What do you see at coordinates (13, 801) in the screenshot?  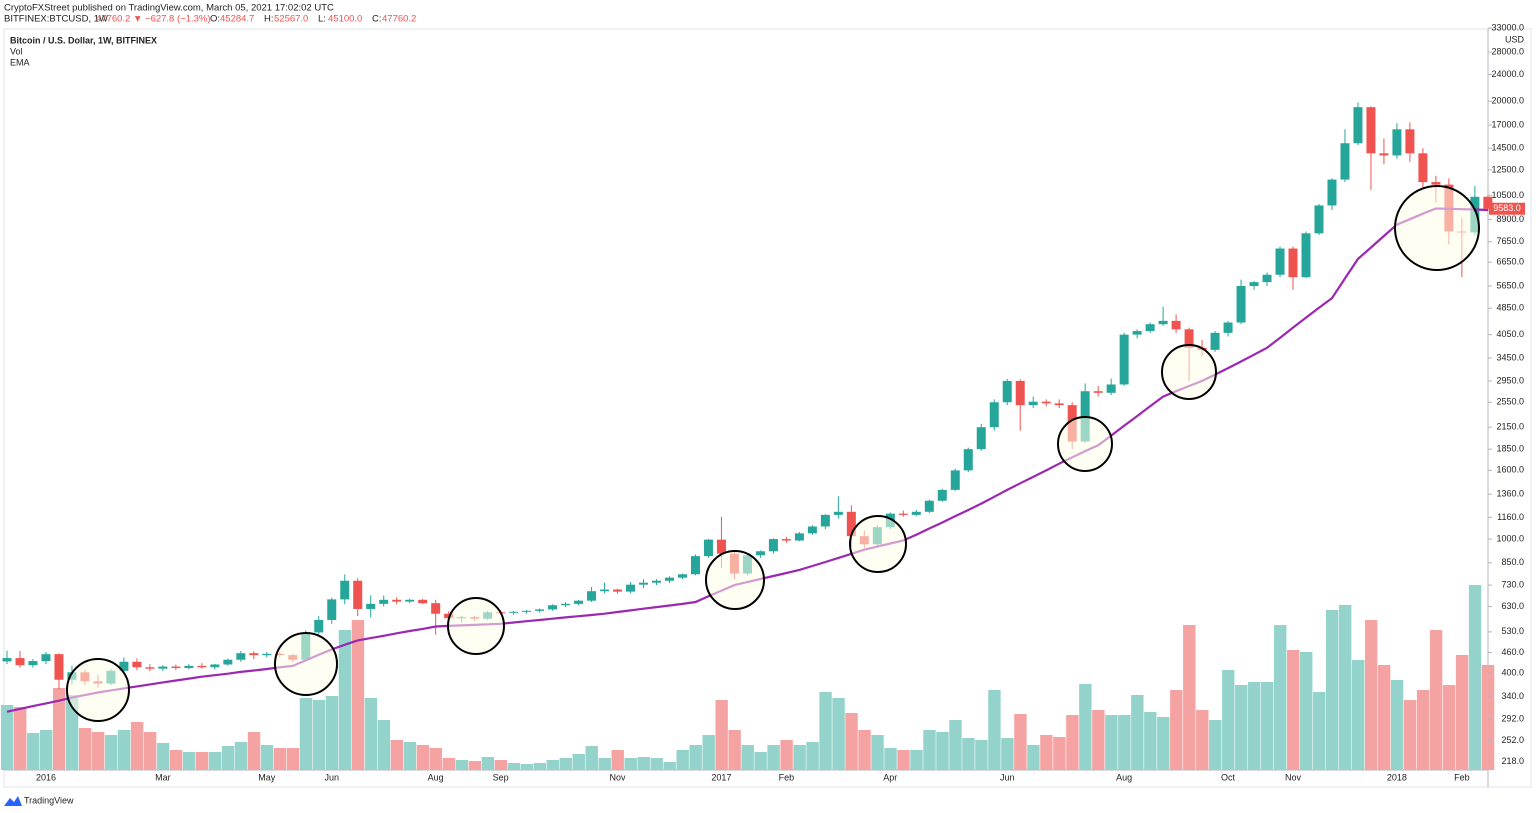 I see `brand-logo` at bounding box center [13, 801].